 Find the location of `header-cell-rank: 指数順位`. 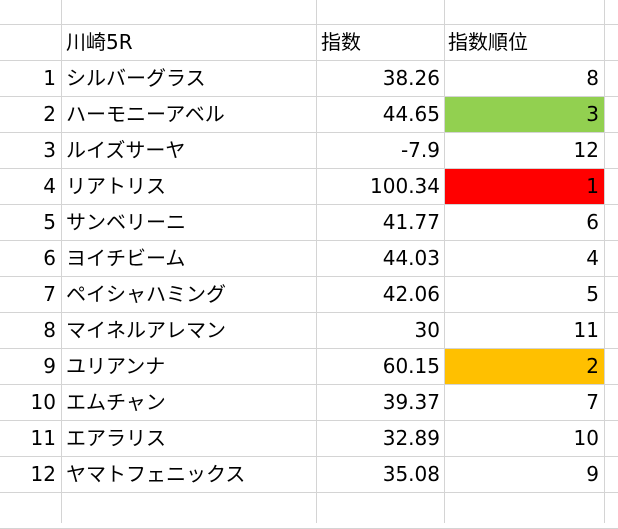

header-cell-rank: 指数順位 is located at coordinates (488, 42).